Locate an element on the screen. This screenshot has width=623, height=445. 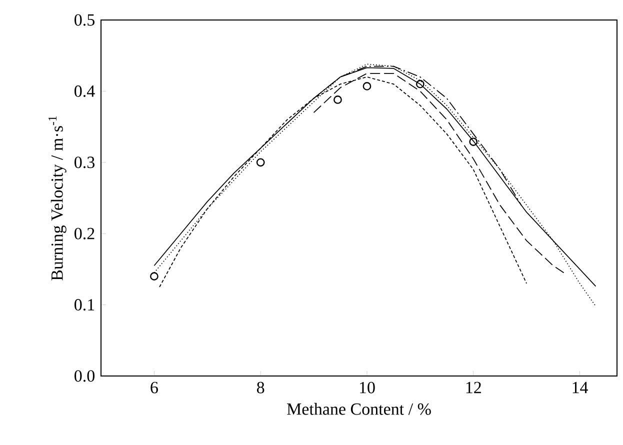
x-tick-label: 12 is located at coordinates (473, 388).